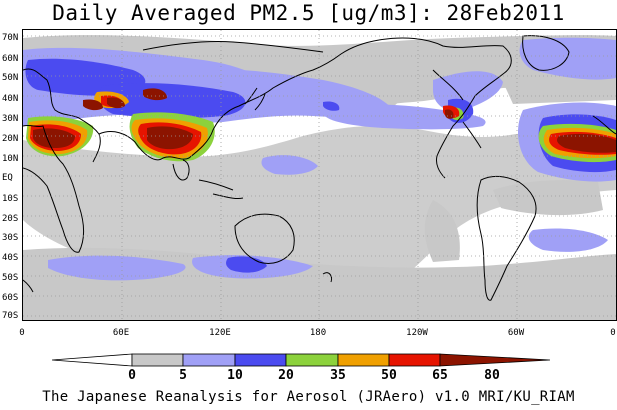  I want to click on lat-label-30s: 30S, so click(10, 238).